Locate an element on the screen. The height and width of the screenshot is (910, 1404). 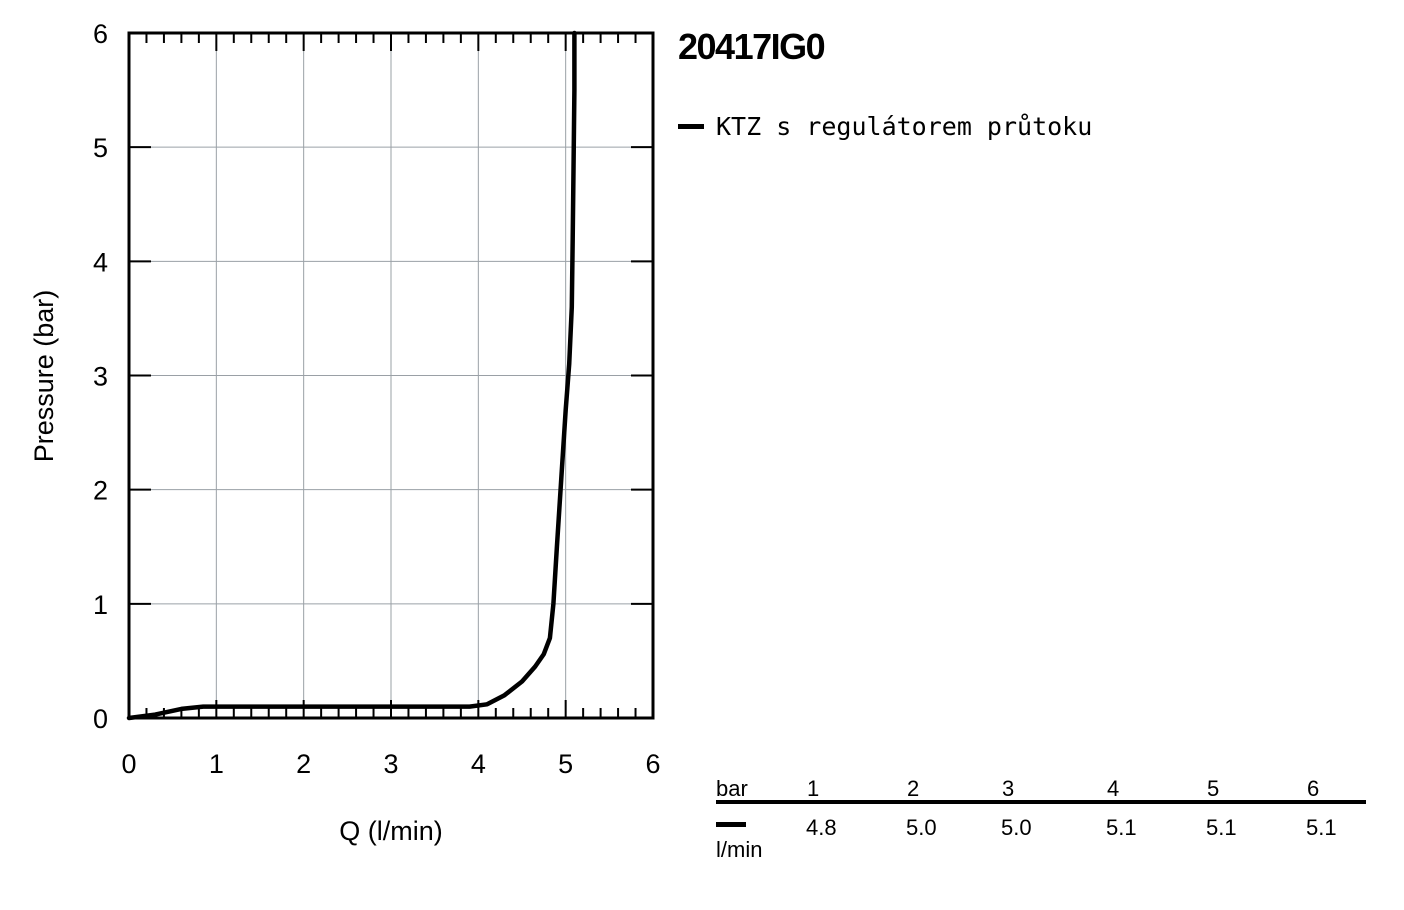
y-tick-label: 3 is located at coordinates (100, 377).